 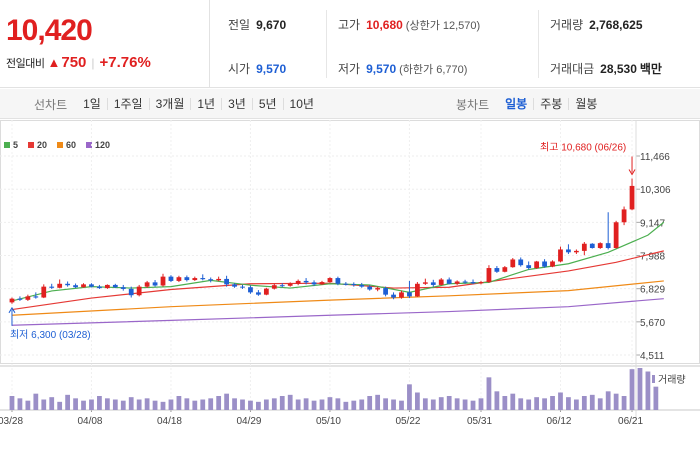 I want to click on period-1y: 1년, so click(x=205, y=104).